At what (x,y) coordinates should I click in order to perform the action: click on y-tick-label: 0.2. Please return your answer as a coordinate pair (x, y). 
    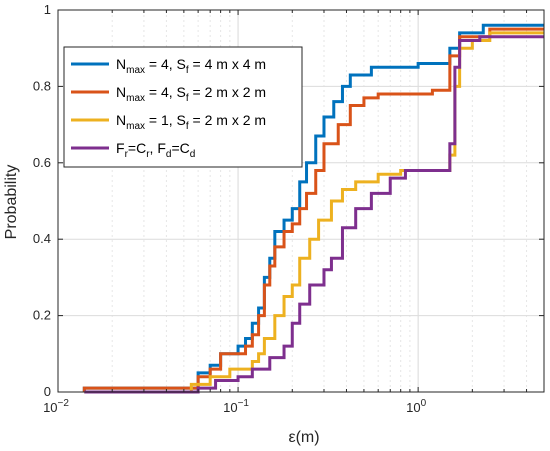
    Looking at the image, I should click on (42, 315).